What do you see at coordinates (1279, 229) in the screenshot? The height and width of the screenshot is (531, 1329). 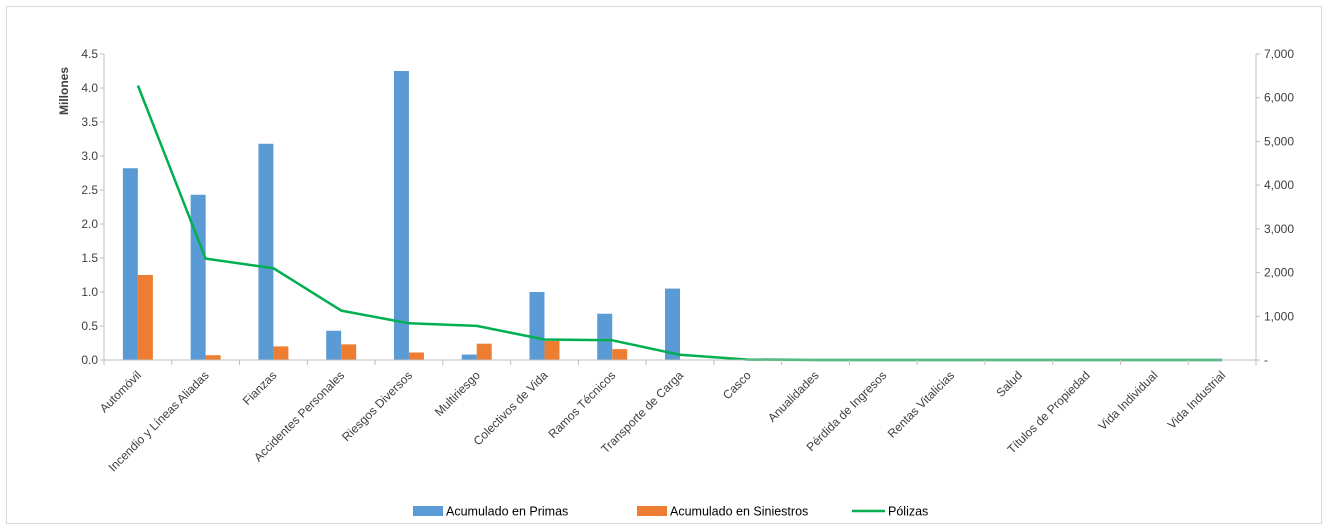 I see `right-tick-label: 3,000` at bounding box center [1279, 229].